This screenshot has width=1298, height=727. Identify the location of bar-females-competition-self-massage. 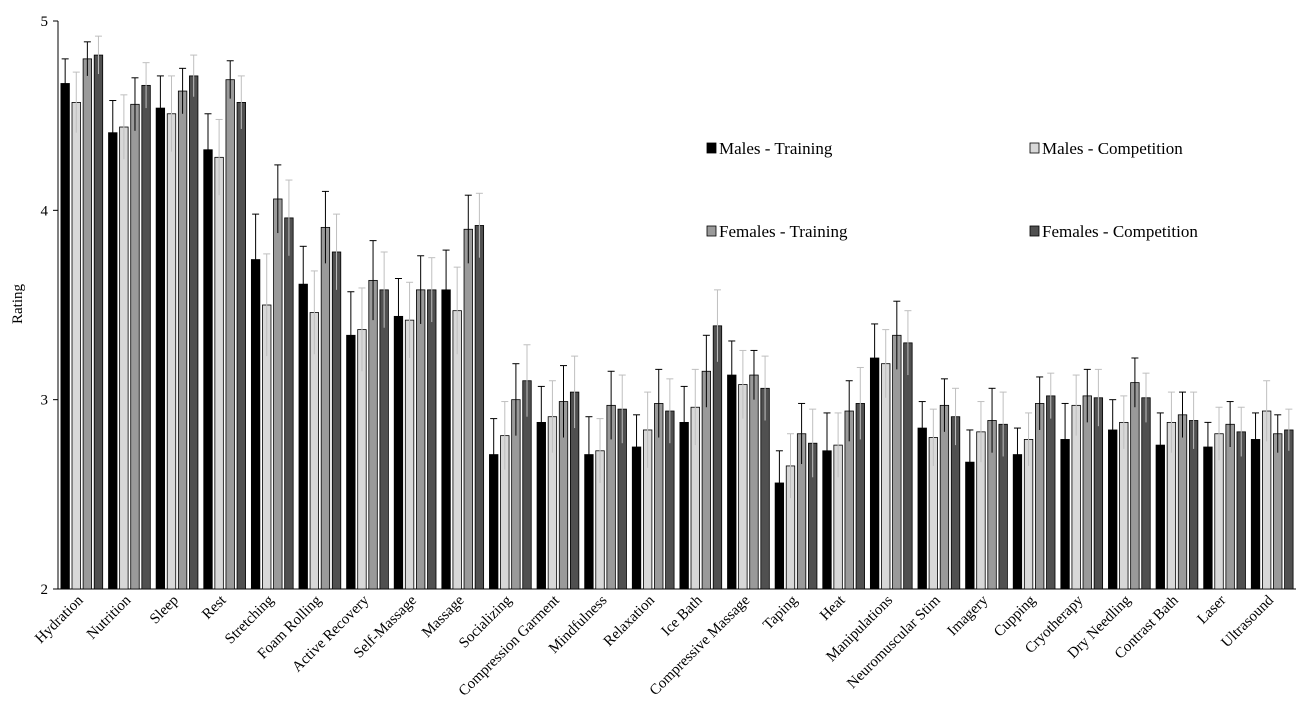
(432, 439).